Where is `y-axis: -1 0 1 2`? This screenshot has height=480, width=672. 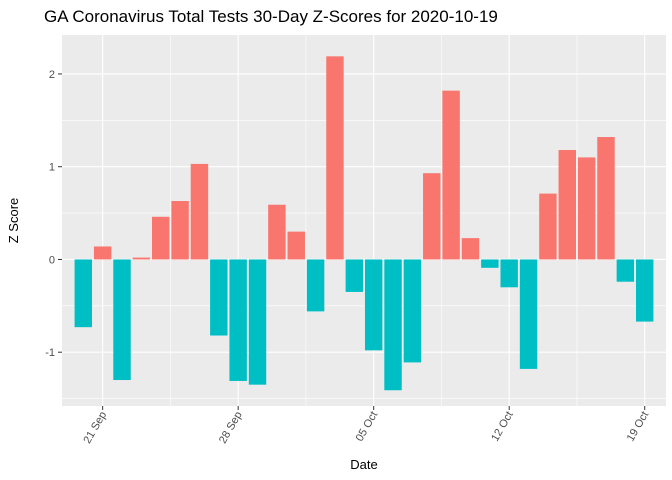 y-axis: -1 0 1 2 is located at coordinates (53, 214).